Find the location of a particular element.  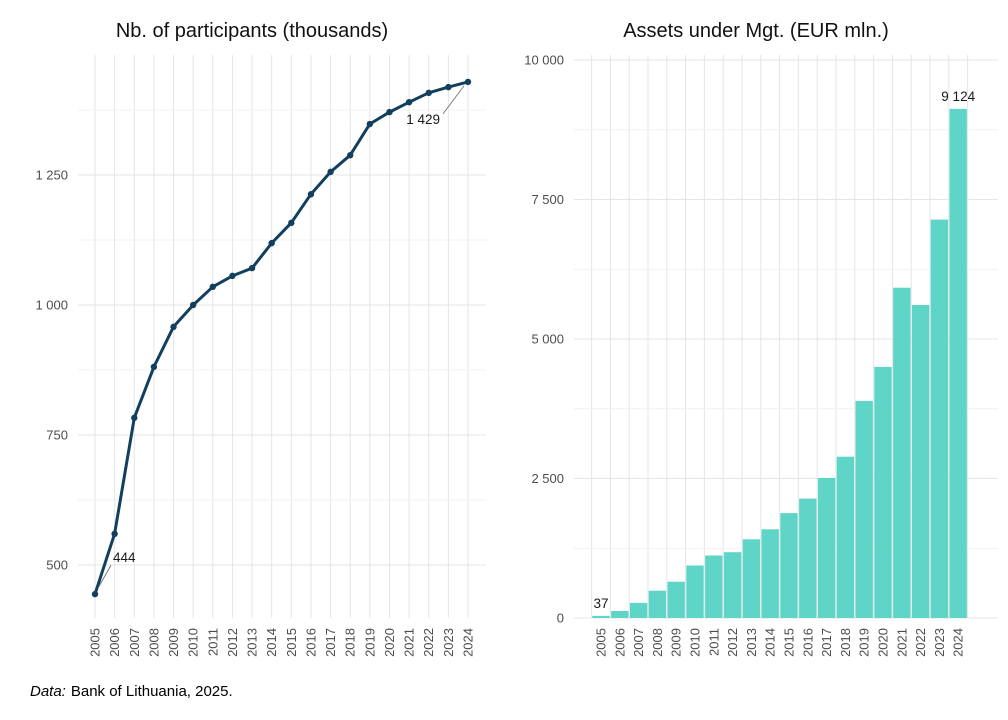

line-point-2016 is located at coordinates (311, 194).